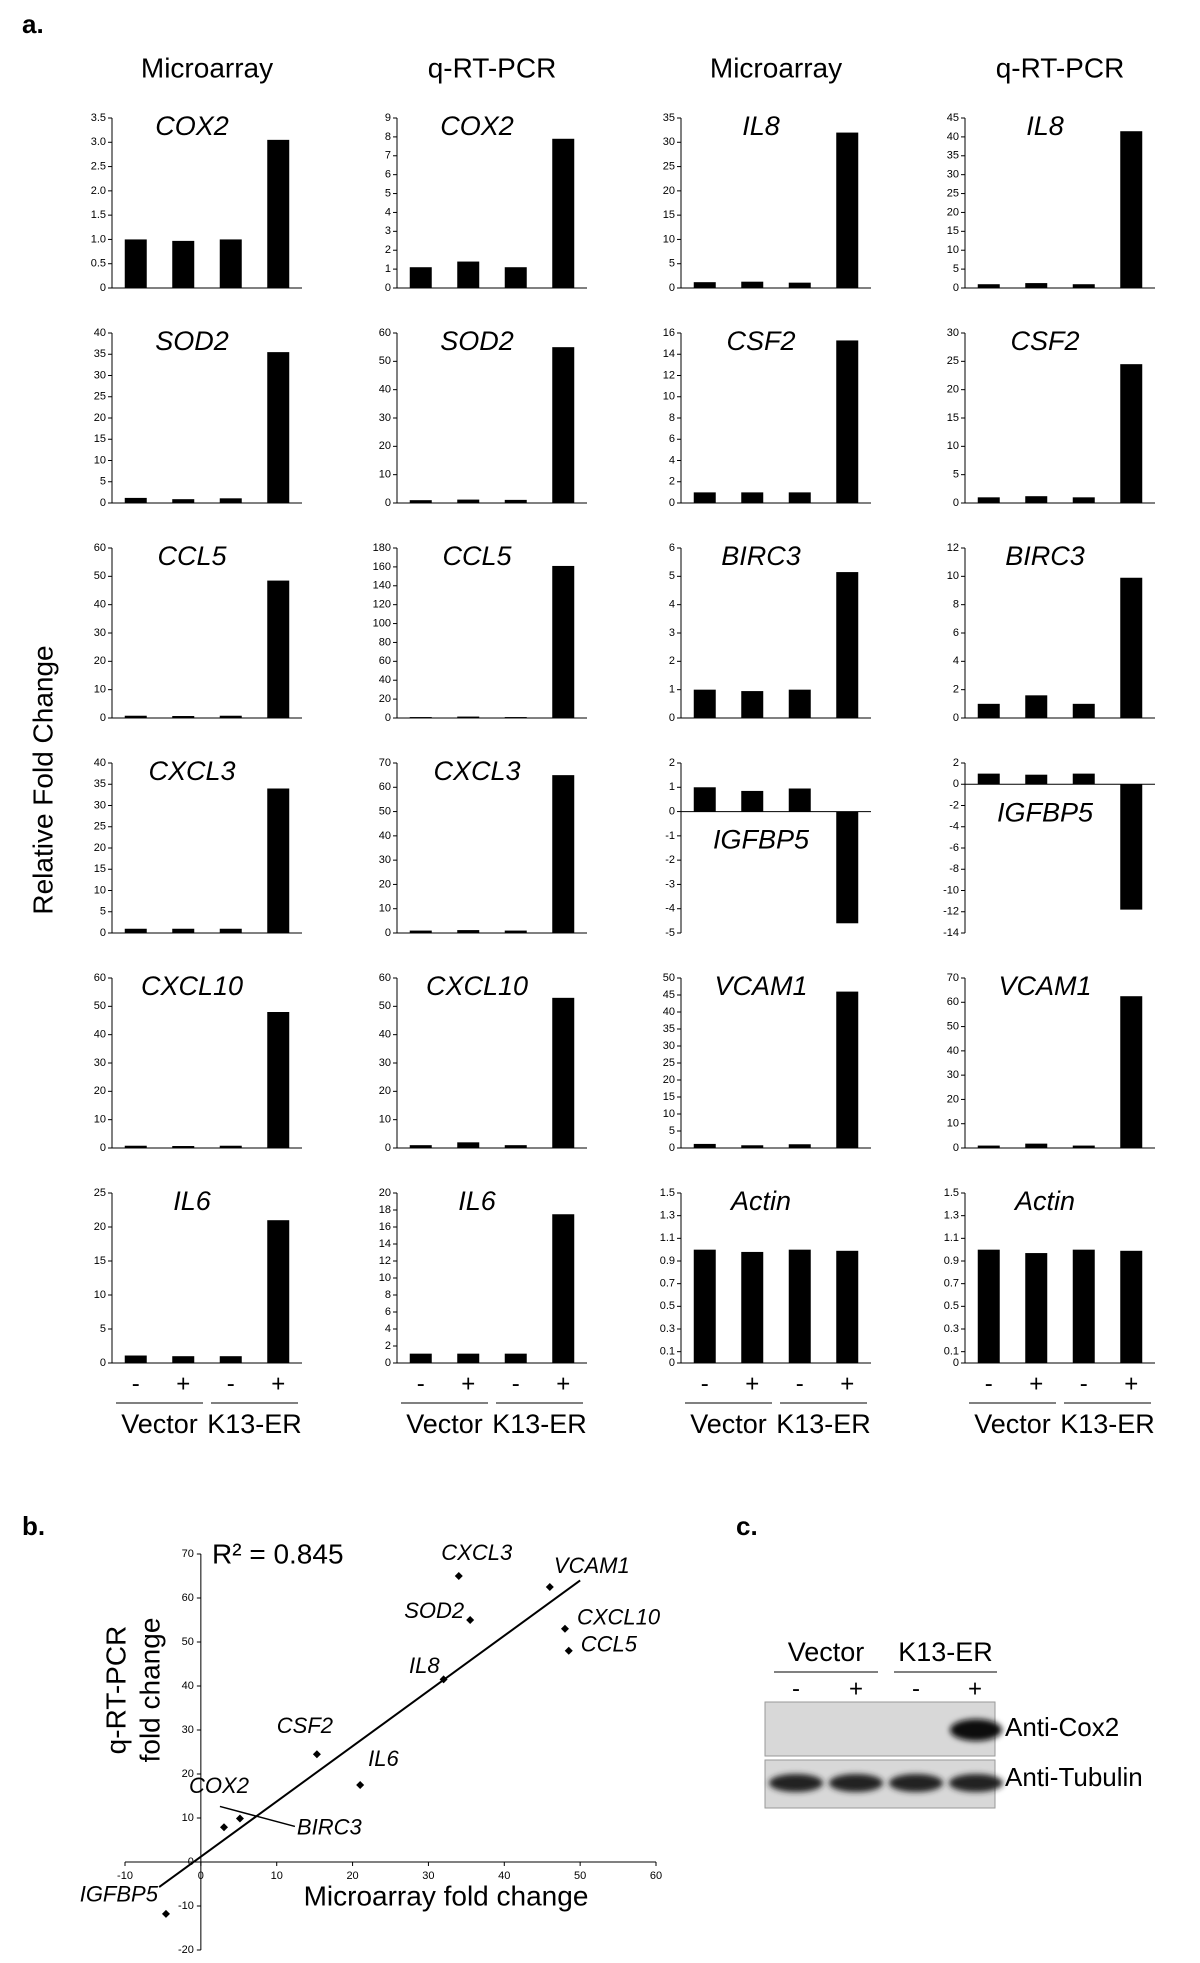 The width and height of the screenshot is (1200, 1963). What do you see at coordinates (504, 1876) in the screenshot?
I see `x-tick-label: 40` at bounding box center [504, 1876].